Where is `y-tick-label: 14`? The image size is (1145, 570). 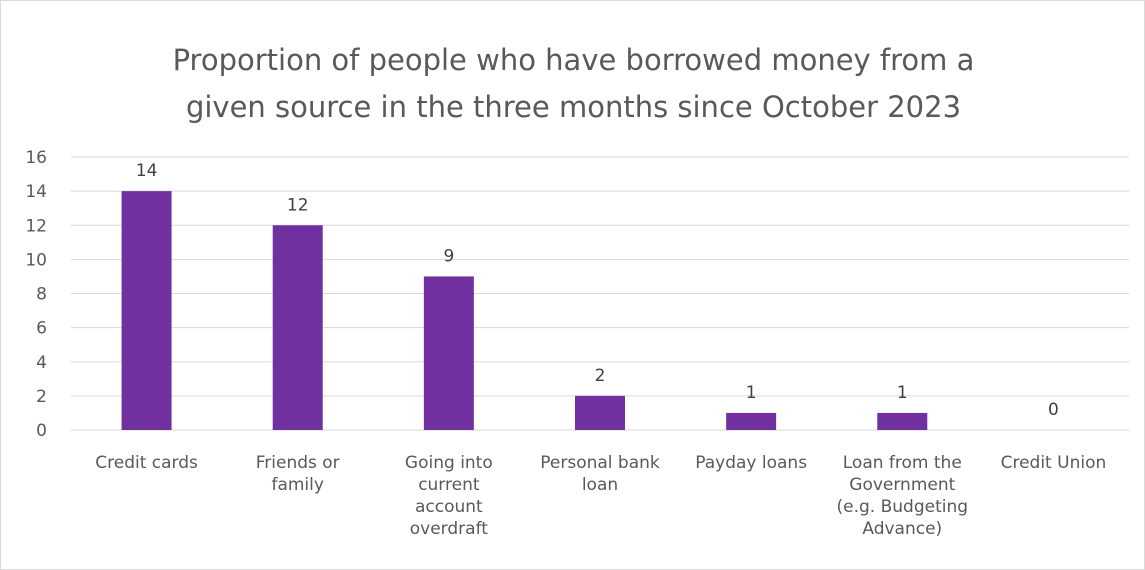
y-tick-label: 14 is located at coordinates (36, 192).